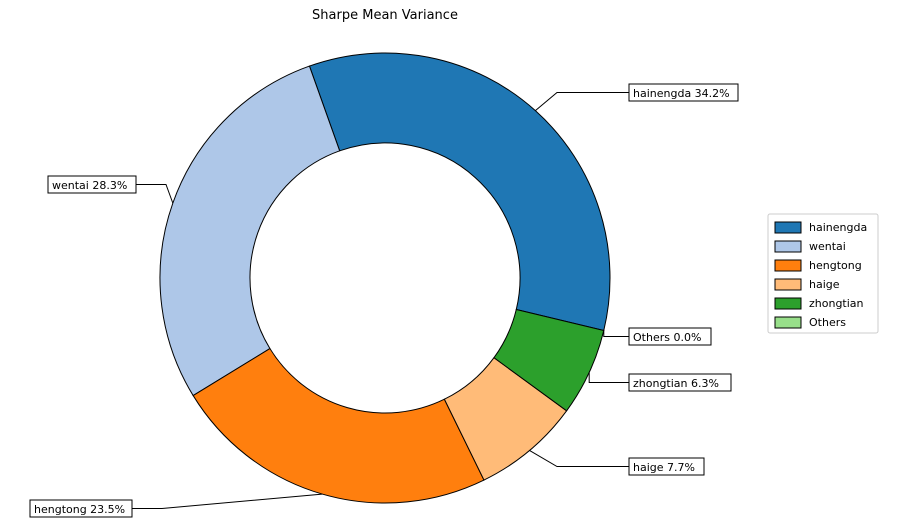 Image resolution: width=897 pixels, height=529 pixels. What do you see at coordinates (838, 227) in the screenshot?
I see `legend-label-0: hainengda` at bounding box center [838, 227].